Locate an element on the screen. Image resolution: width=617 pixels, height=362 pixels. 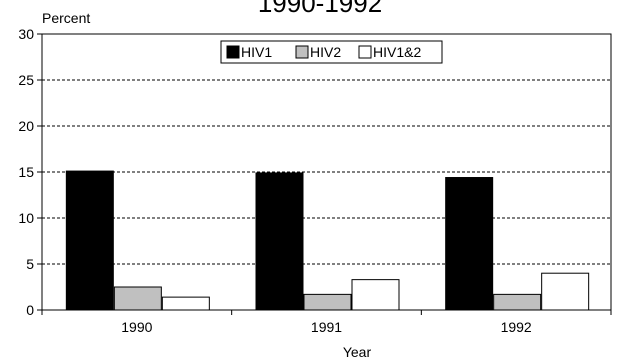
bar-hiv2-1992 is located at coordinates (517, 302).